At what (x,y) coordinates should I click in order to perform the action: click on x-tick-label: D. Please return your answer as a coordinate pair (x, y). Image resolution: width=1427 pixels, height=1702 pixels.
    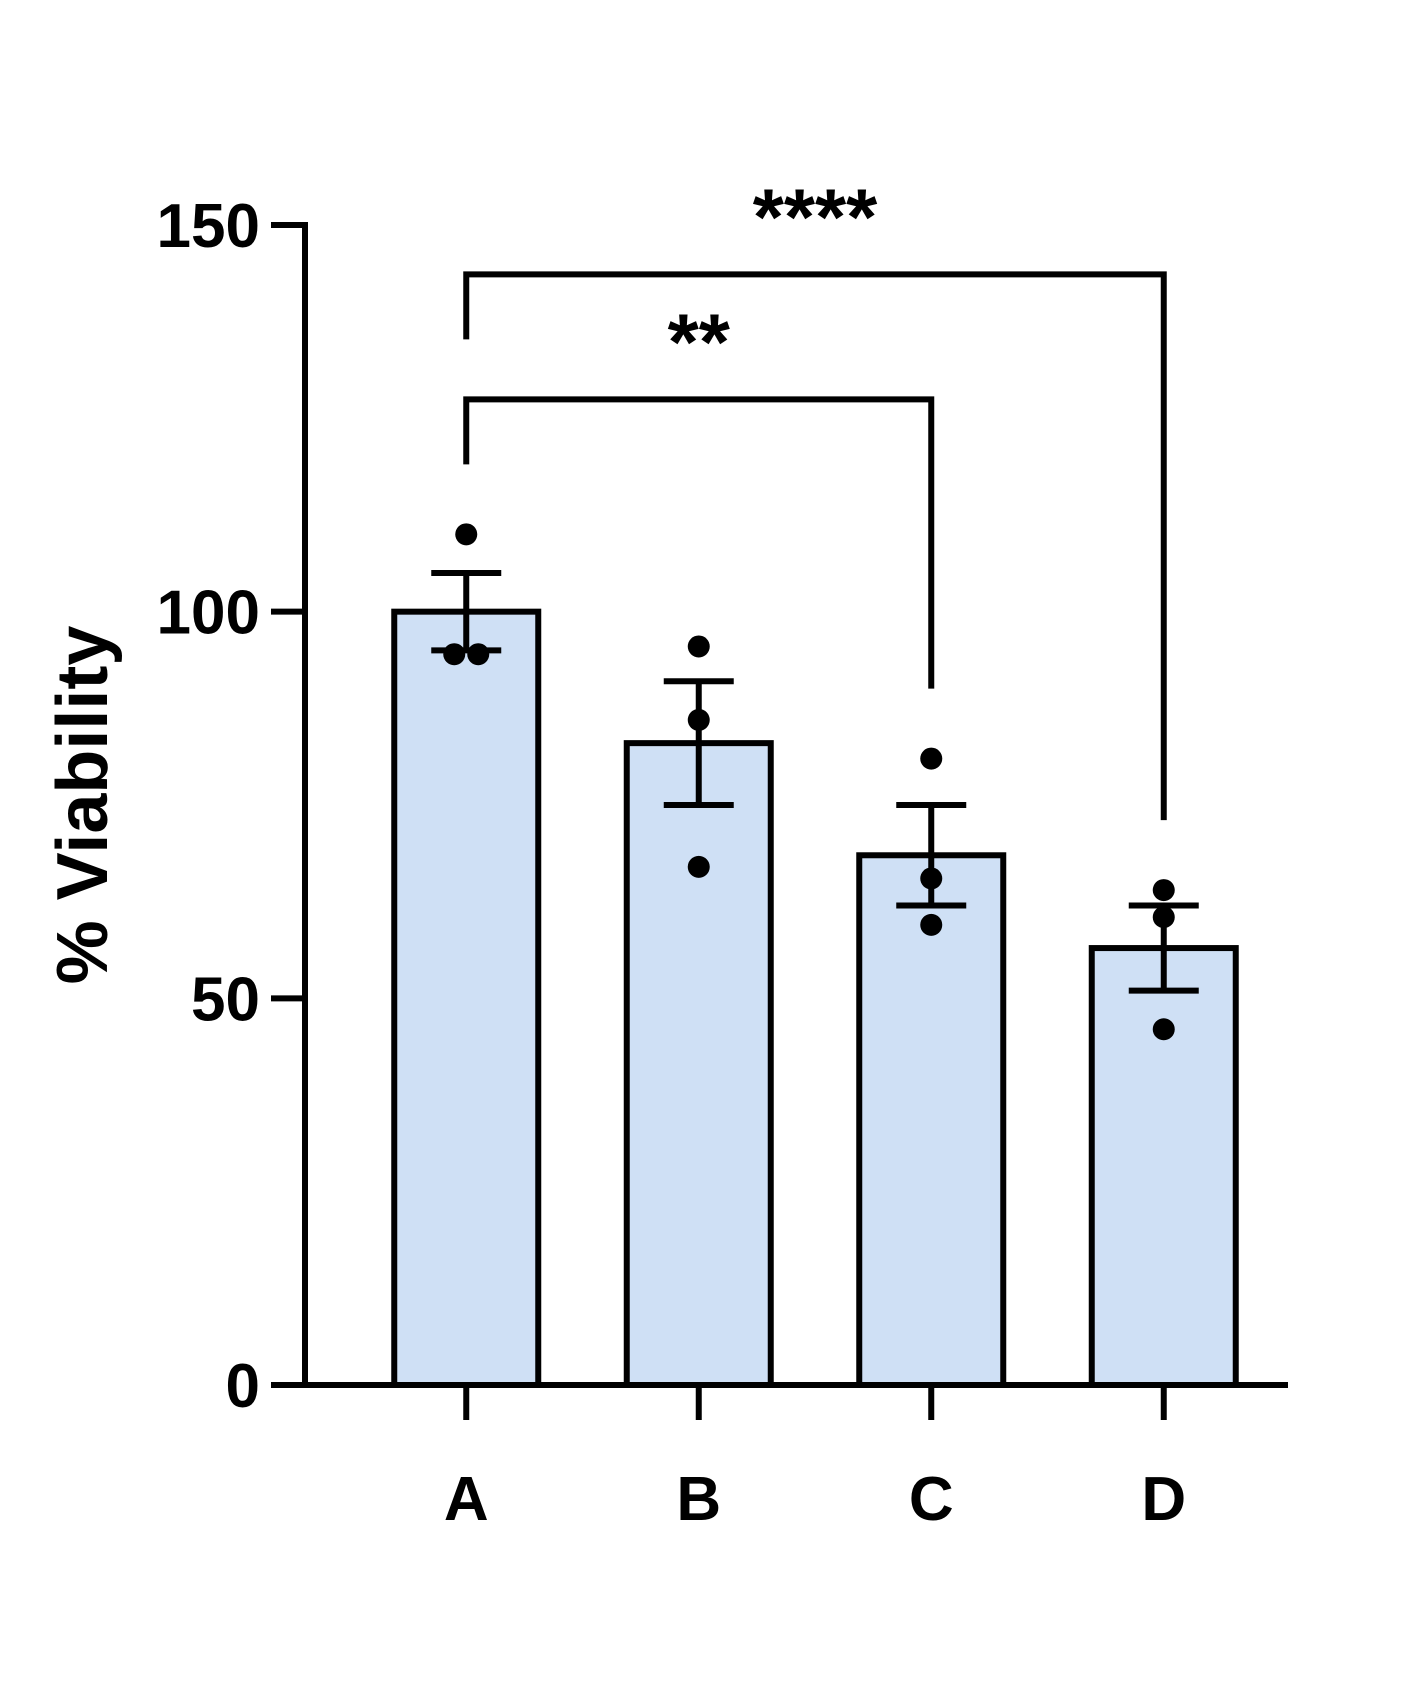
    Looking at the image, I should click on (1163, 1499).